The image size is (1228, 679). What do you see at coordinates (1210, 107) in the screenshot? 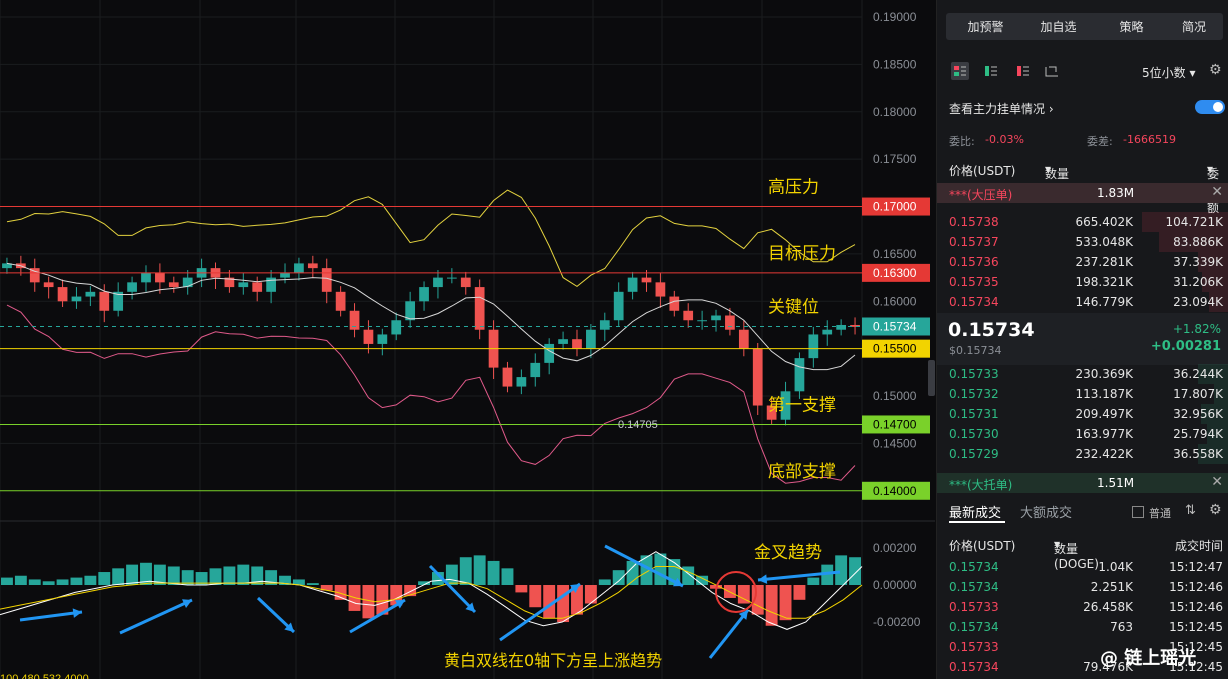
I see `main-order-toggle` at bounding box center [1210, 107].